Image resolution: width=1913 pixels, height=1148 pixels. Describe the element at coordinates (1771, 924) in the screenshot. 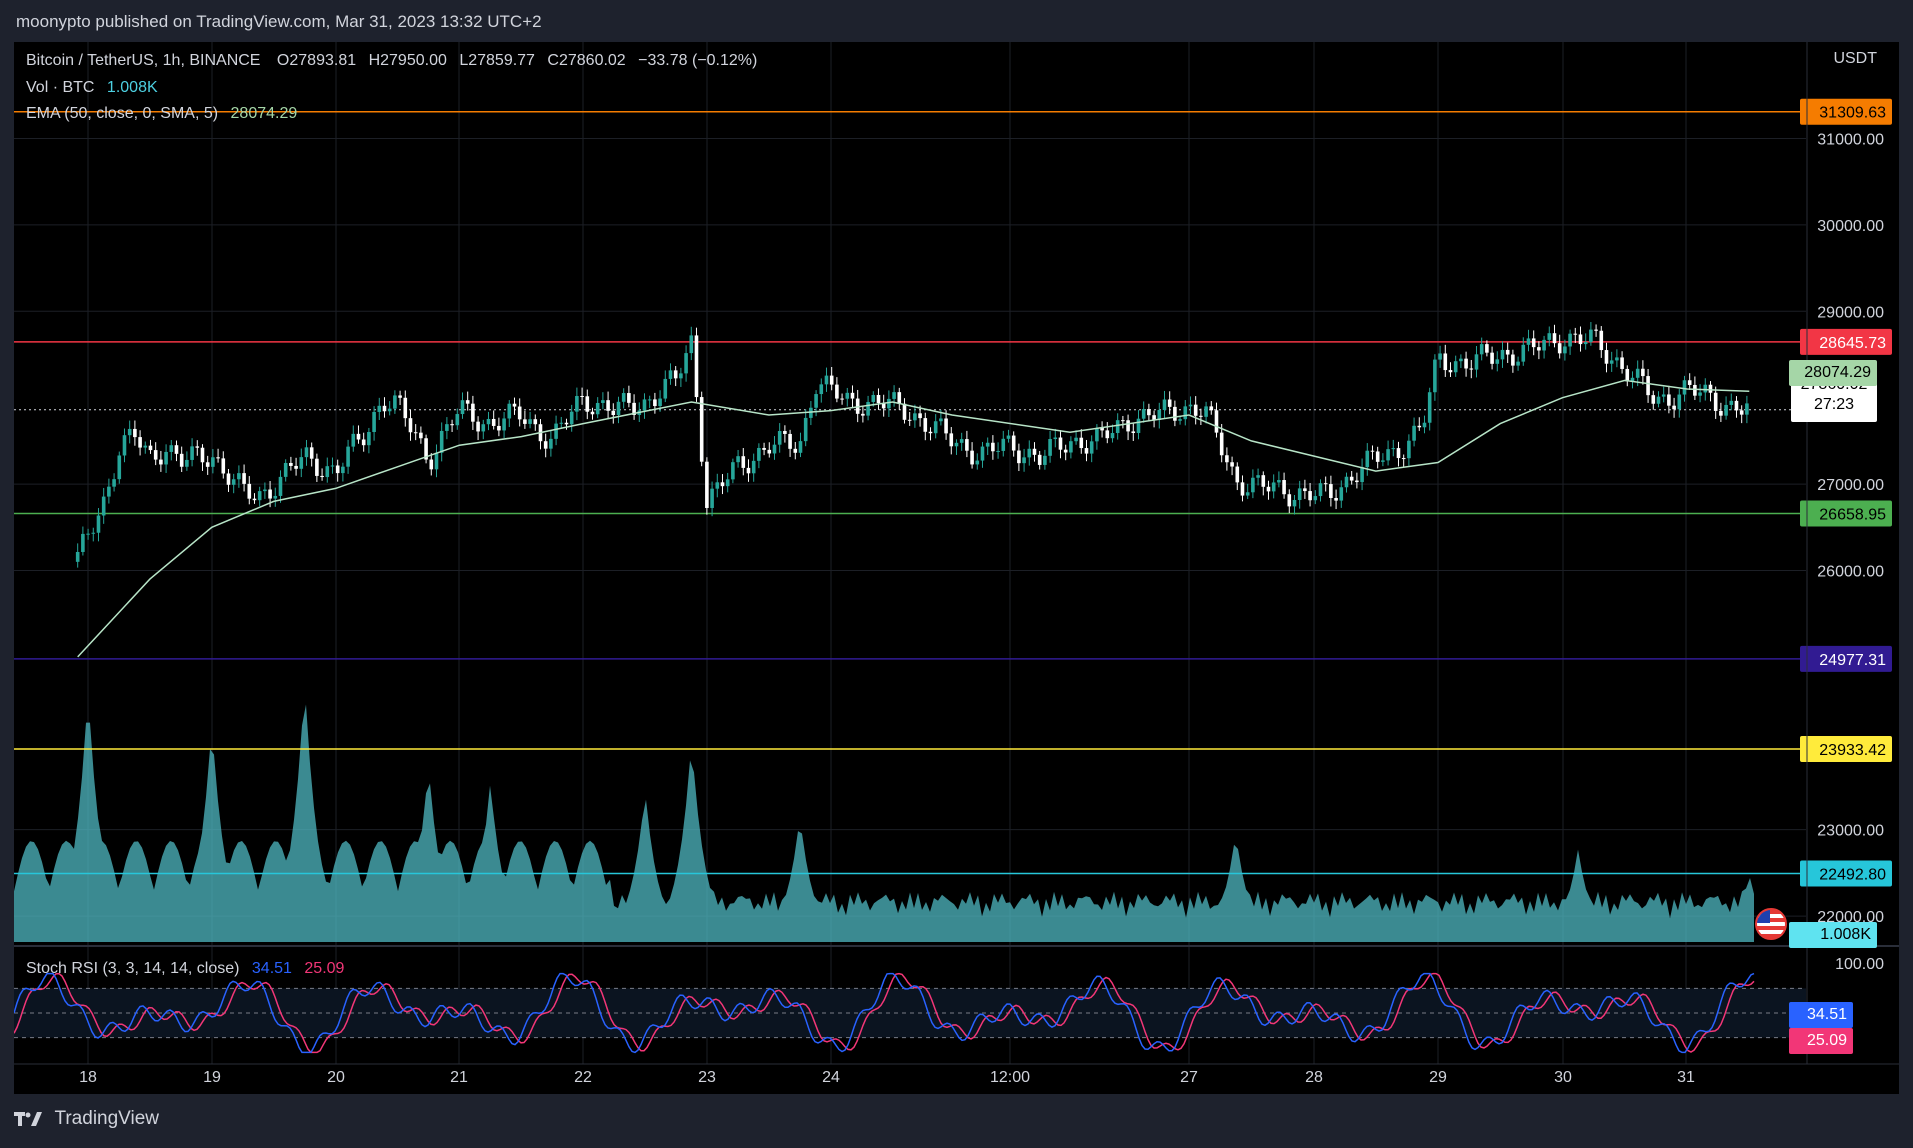

I see `us-flag-icon` at that location.